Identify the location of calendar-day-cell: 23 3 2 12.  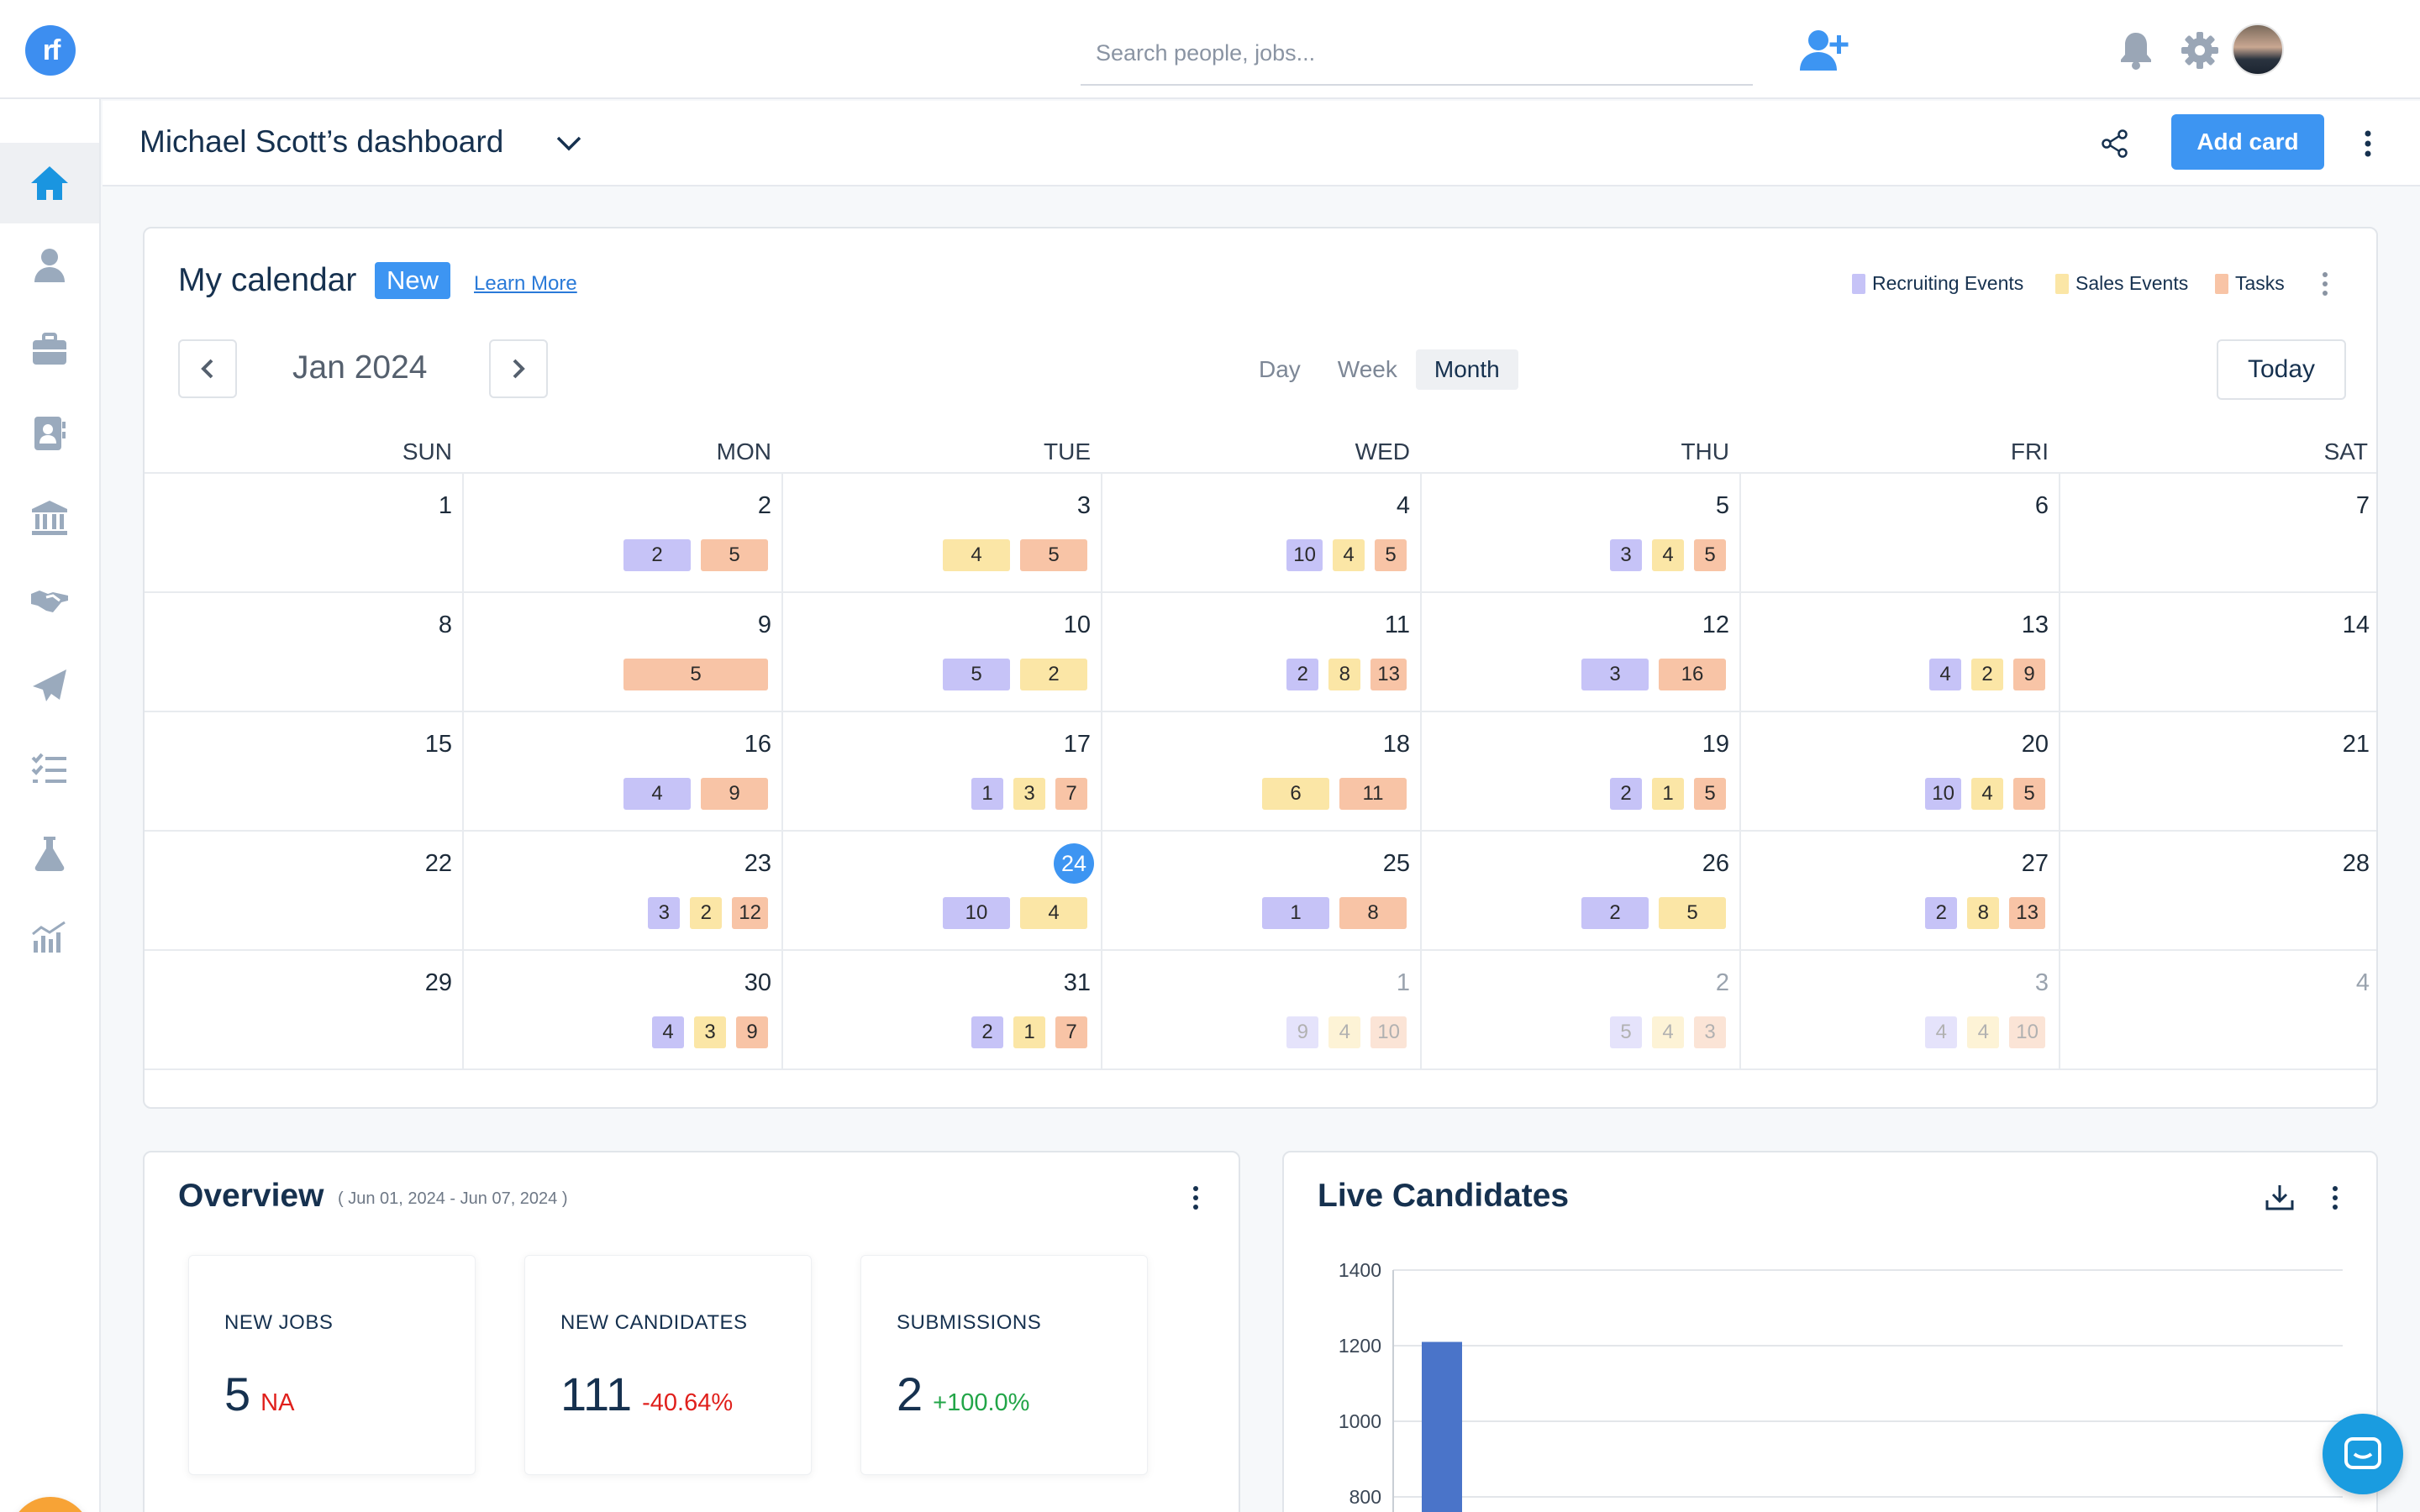
(623, 891).